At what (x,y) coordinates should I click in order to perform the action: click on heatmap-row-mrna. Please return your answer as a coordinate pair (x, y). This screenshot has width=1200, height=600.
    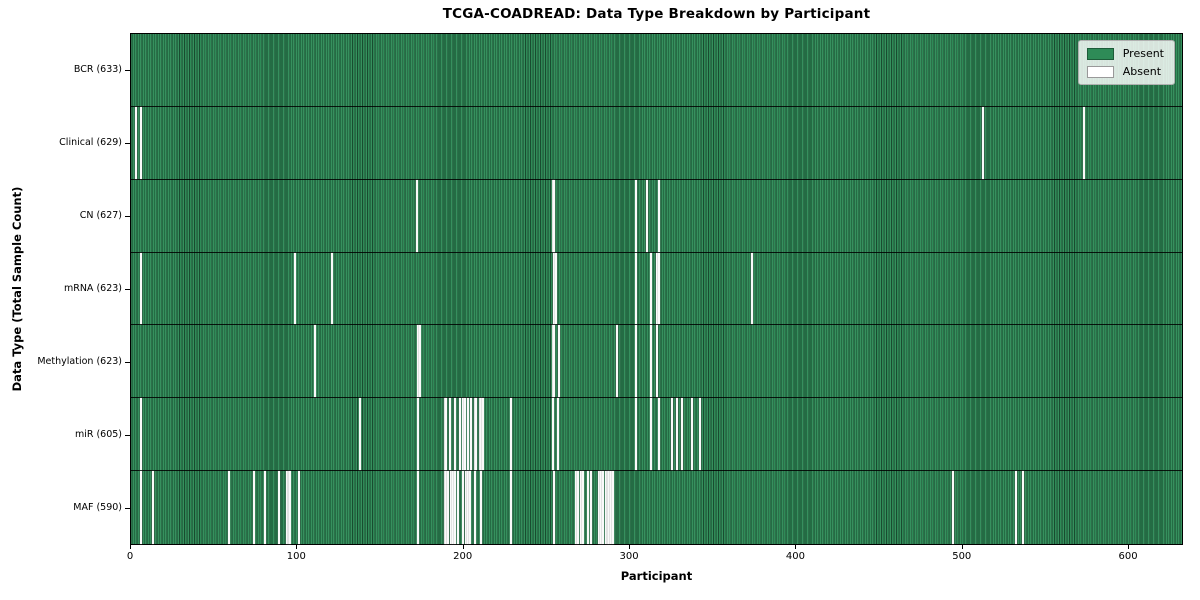
    Looking at the image, I should click on (656, 289).